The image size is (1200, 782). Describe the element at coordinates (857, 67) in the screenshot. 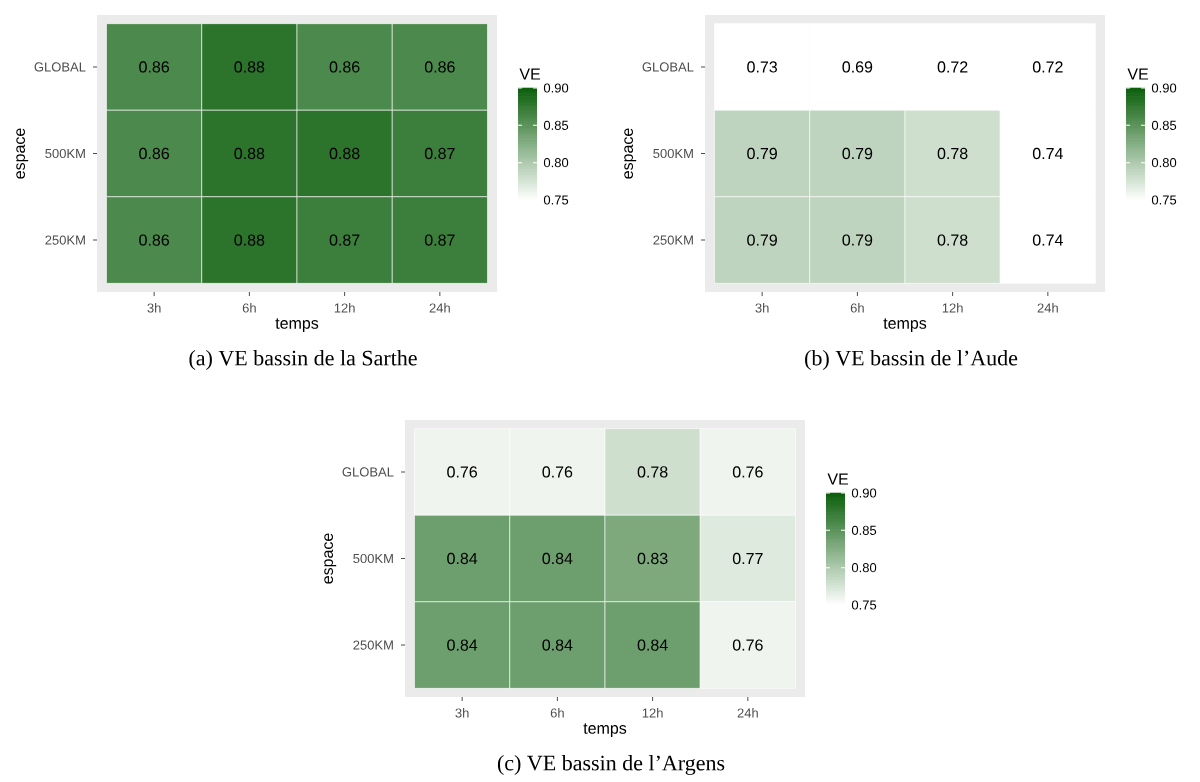

I see `data-label: 0.69` at that location.